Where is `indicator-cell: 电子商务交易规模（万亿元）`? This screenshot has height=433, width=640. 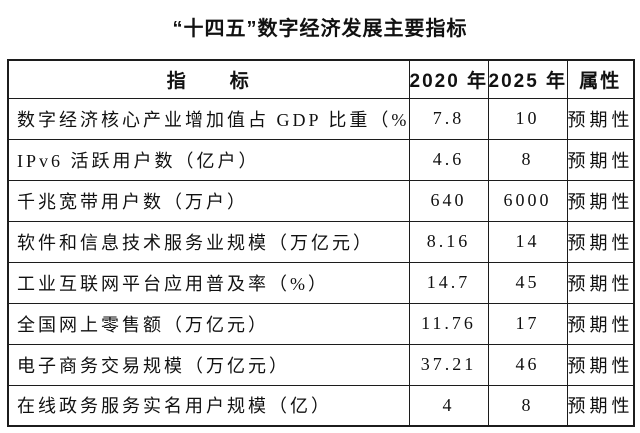
indicator-cell: 电子商务交易规模（万亿元） is located at coordinates (208, 364).